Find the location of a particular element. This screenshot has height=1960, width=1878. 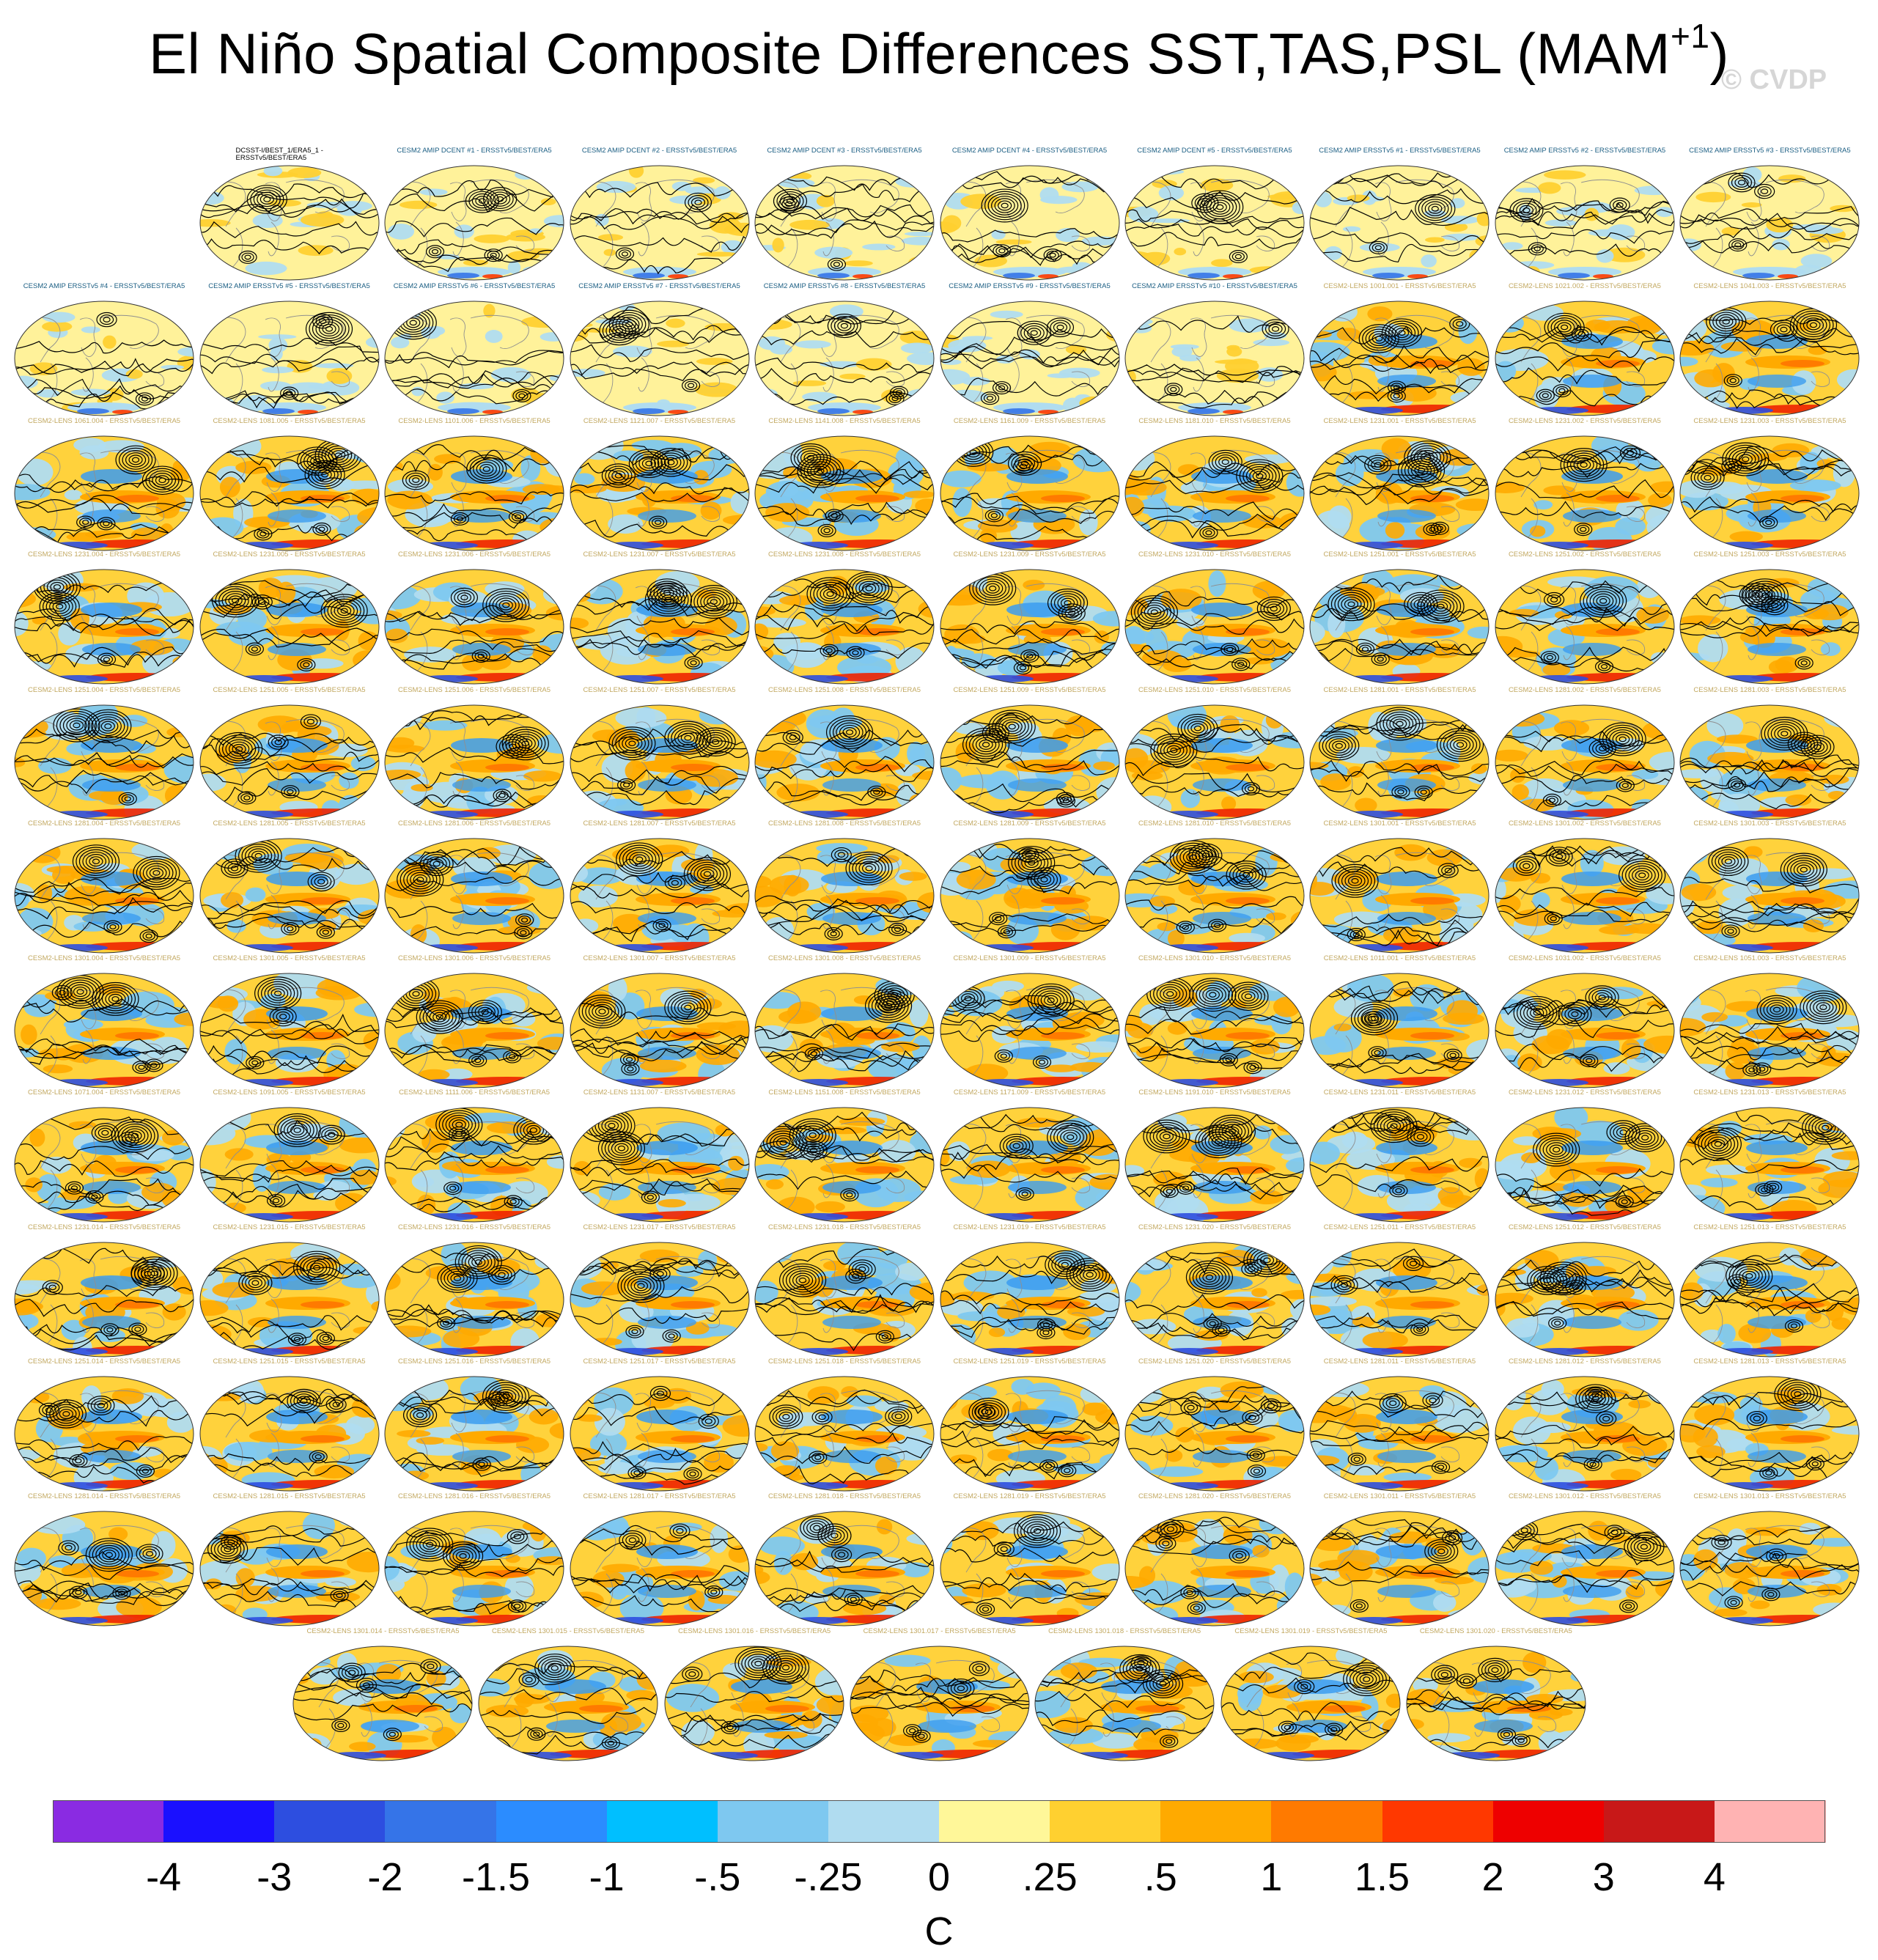

map-panel: CESM2-LENS 1251.013 - ERSSTv5/BEST/ERA5 is located at coordinates (1770, 1292).